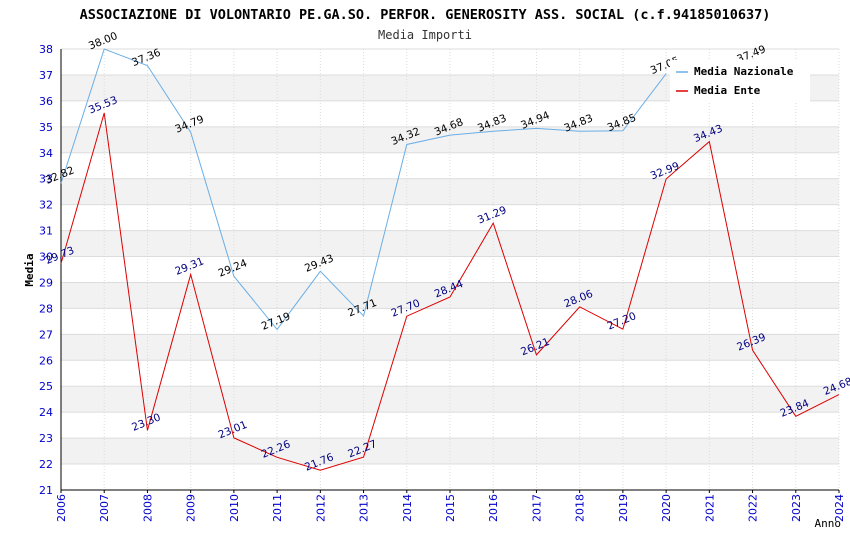 The height and width of the screenshot is (550, 850). Describe the element at coordinates (46, 231) in the screenshot. I see `y-tick-label: 31` at that location.